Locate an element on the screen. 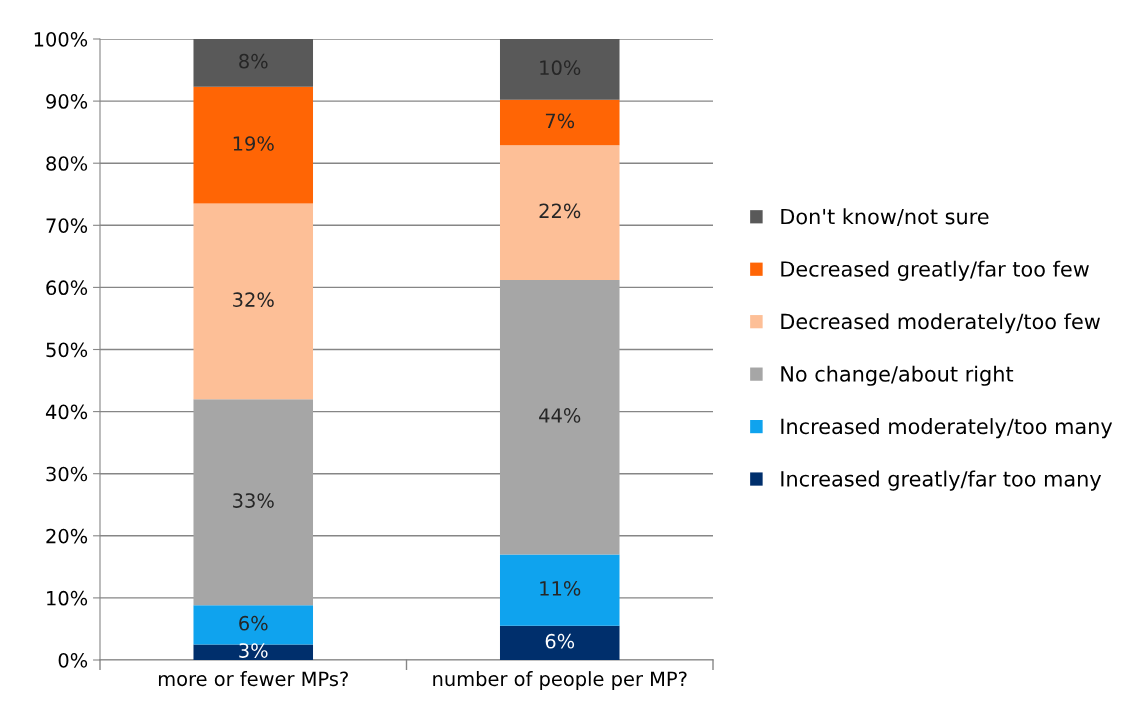 This screenshot has height=717, width=1135. data-label: 22% is located at coordinates (560, 211).